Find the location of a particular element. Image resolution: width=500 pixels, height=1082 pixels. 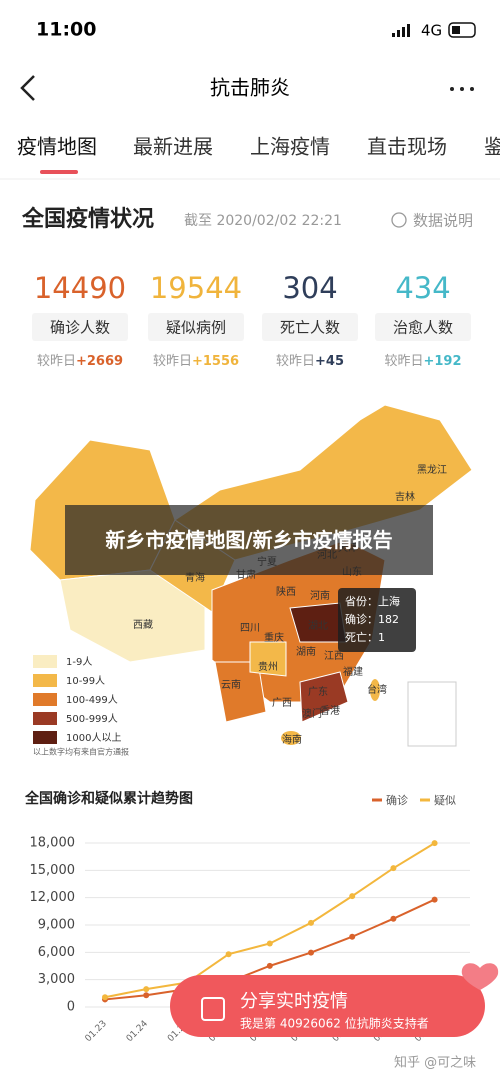

stat-value: 19544 is located at coordinates (196, 288).